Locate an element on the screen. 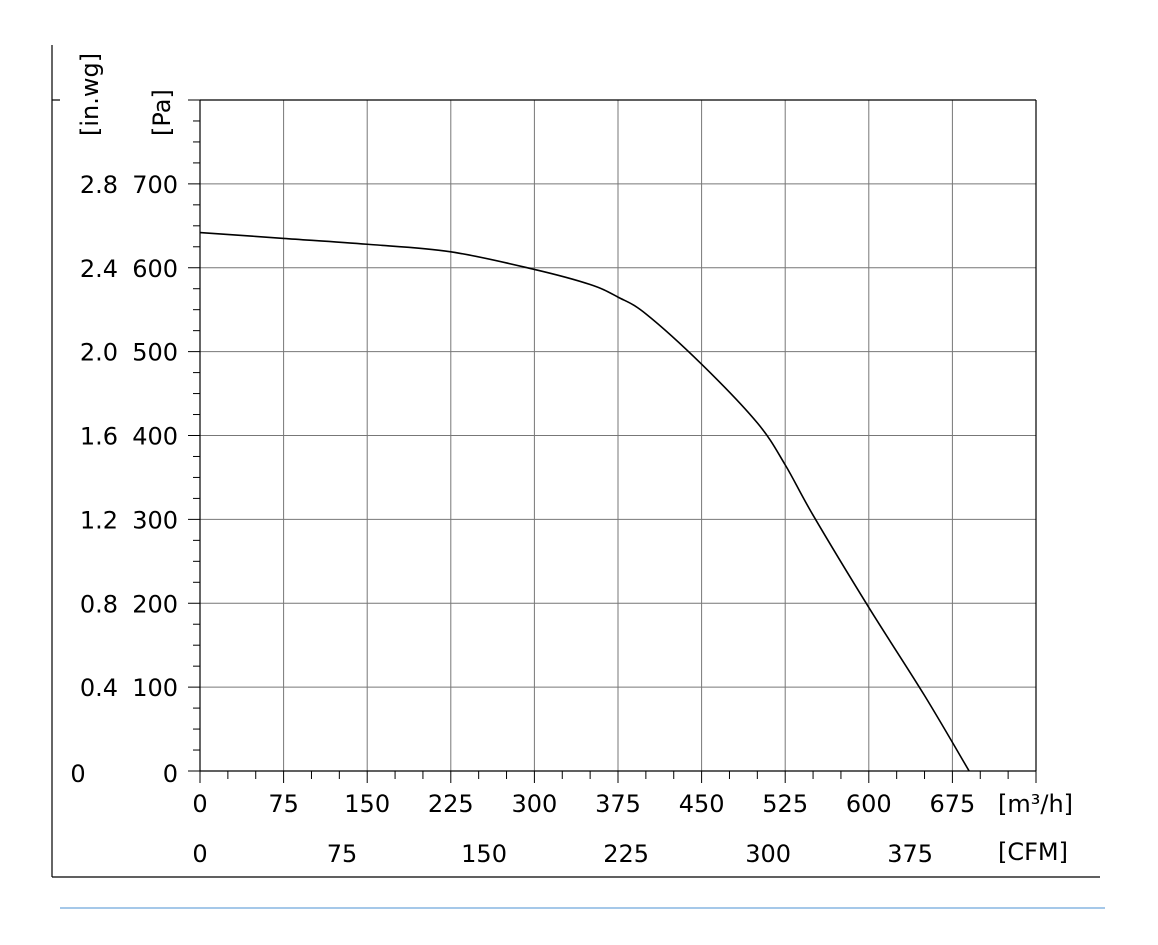 This screenshot has height=945, width=1158. y-tick-label-pa: 600 is located at coordinates (155, 269).